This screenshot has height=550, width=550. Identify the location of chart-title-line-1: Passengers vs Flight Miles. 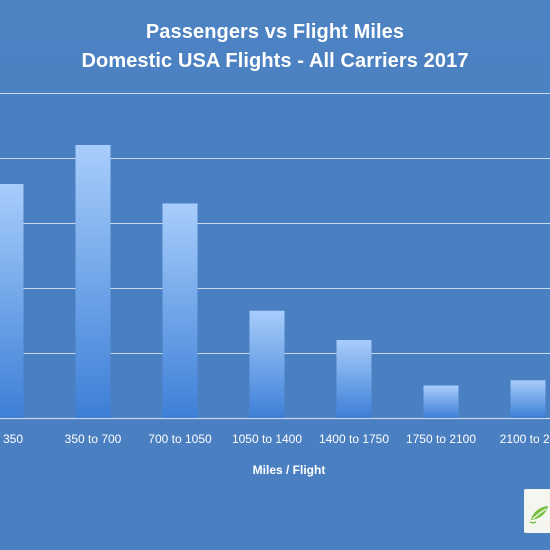
(275, 32).